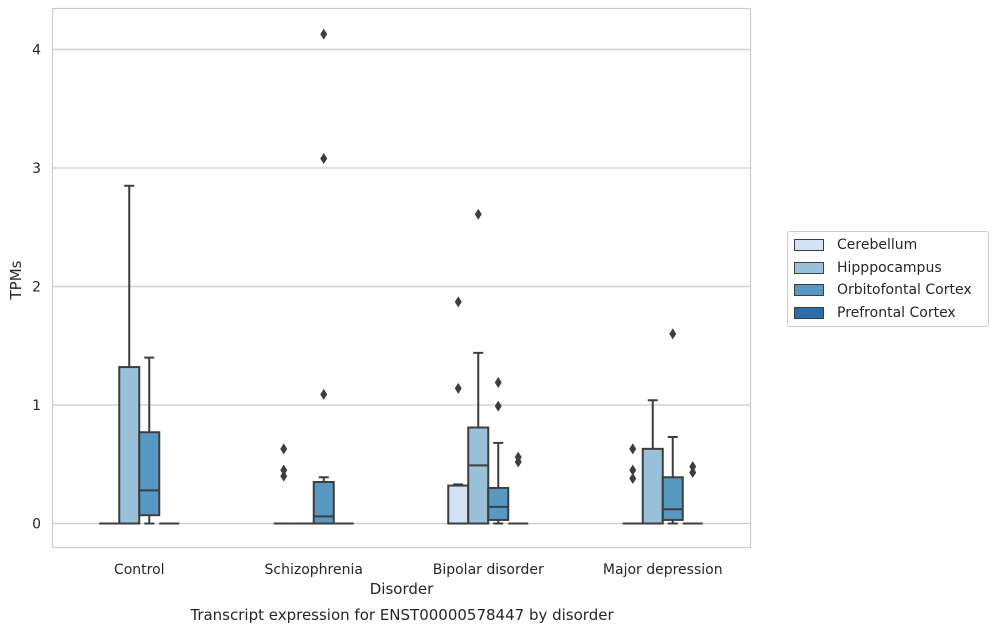 This screenshot has height=634, width=999. What do you see at coordinates (488, 570) in the screenshot?
I see `x-tick-label: Bipolar disorder` at bounding box center [488, 570].